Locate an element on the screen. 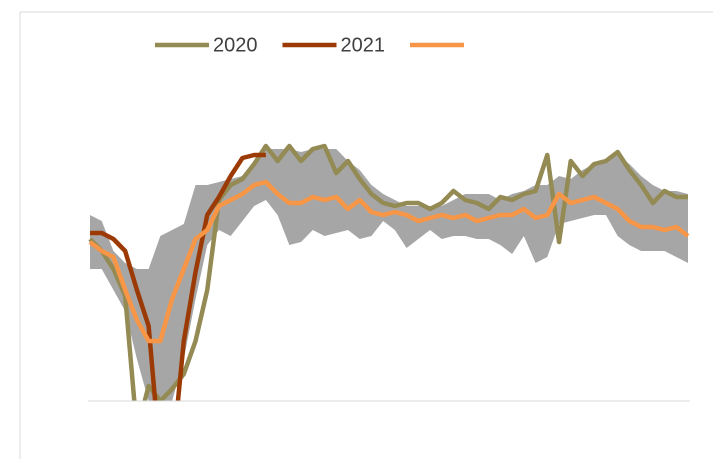 The height and width of the screenshot is (459, 713). legend-label: 2021 is located at coordinates (363, 45).